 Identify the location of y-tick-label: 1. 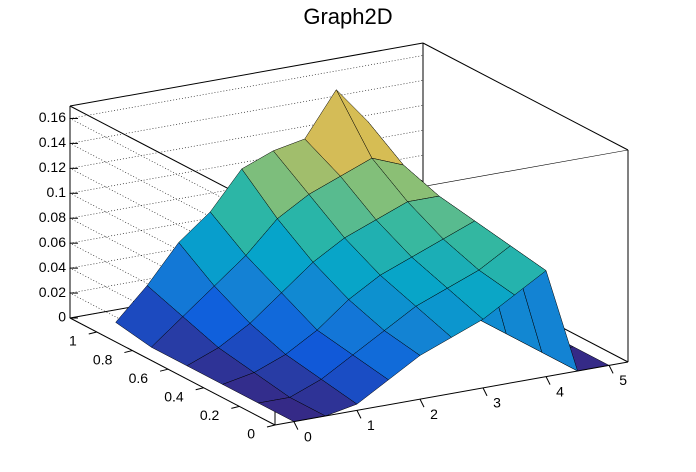
(73, 341).